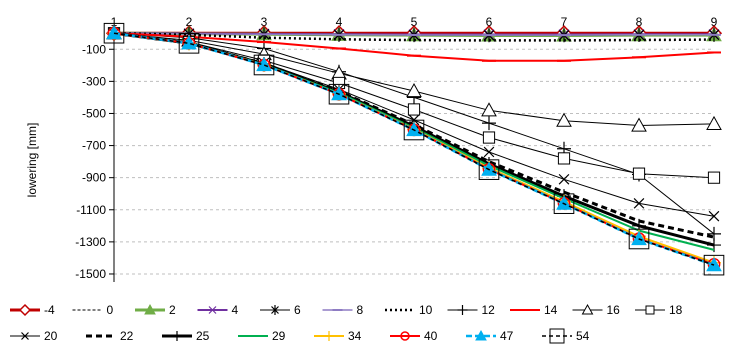  I want to click on y-tick-label: -1100, so click(91, 210).